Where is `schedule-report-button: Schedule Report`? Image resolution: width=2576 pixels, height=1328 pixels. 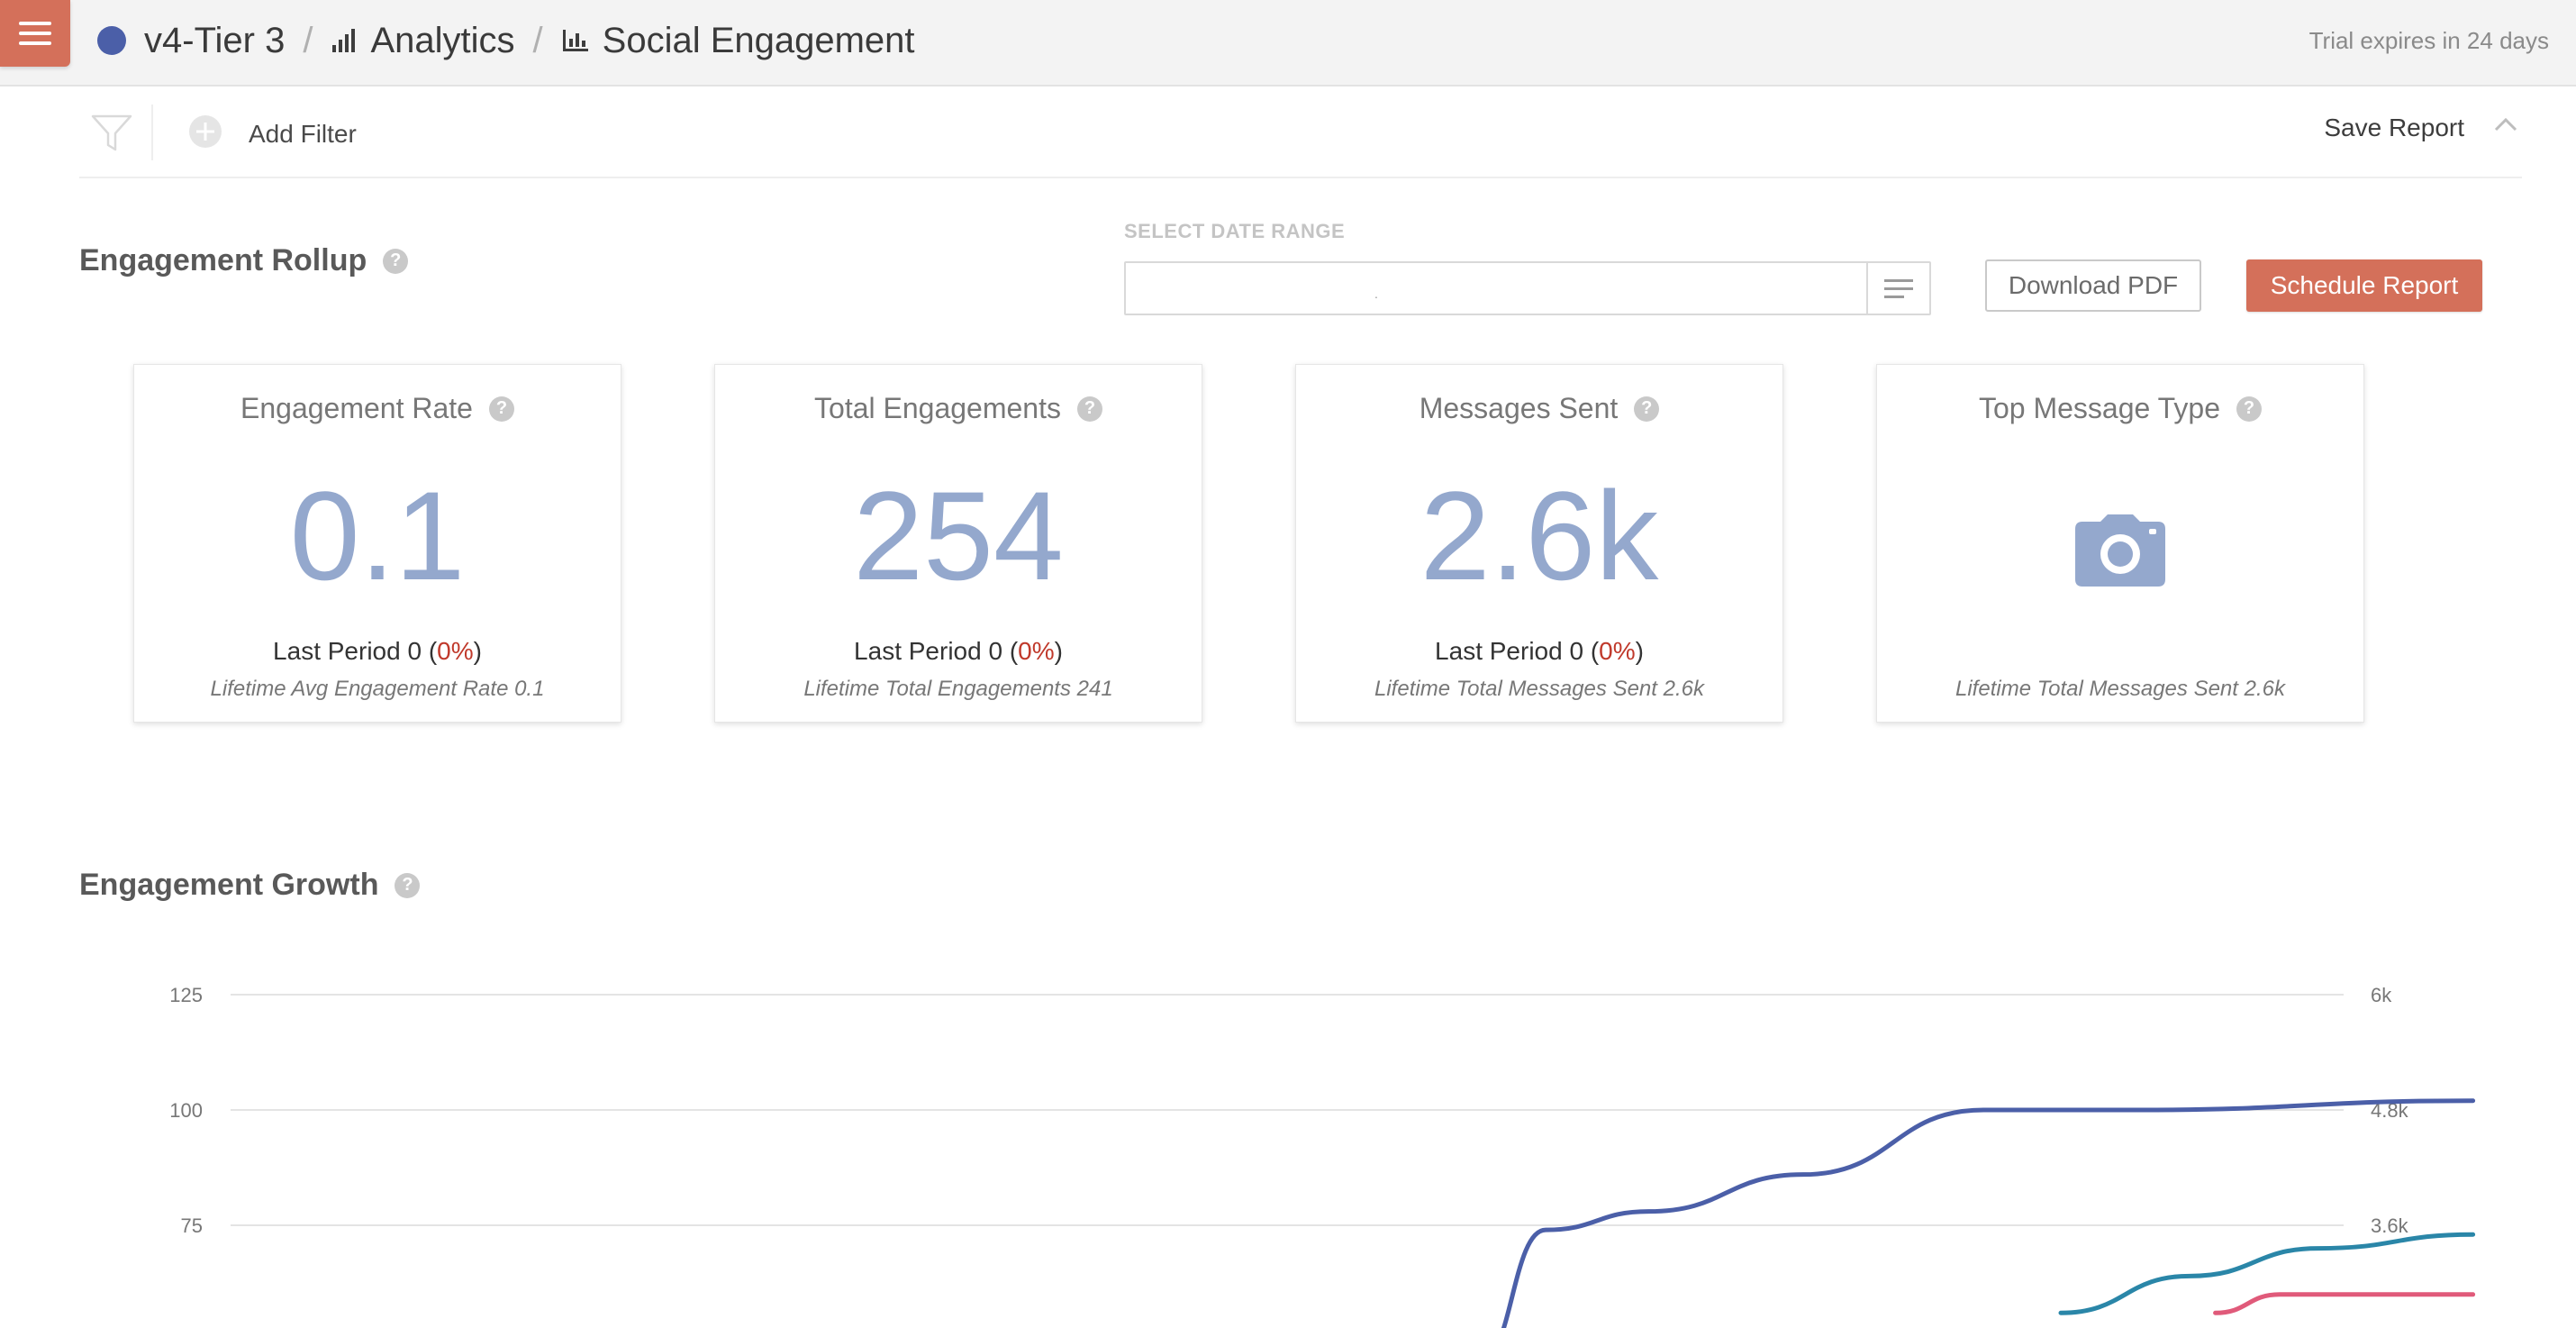
schedule-report-button: Schedule Report is located at coordinates (2364, 286).